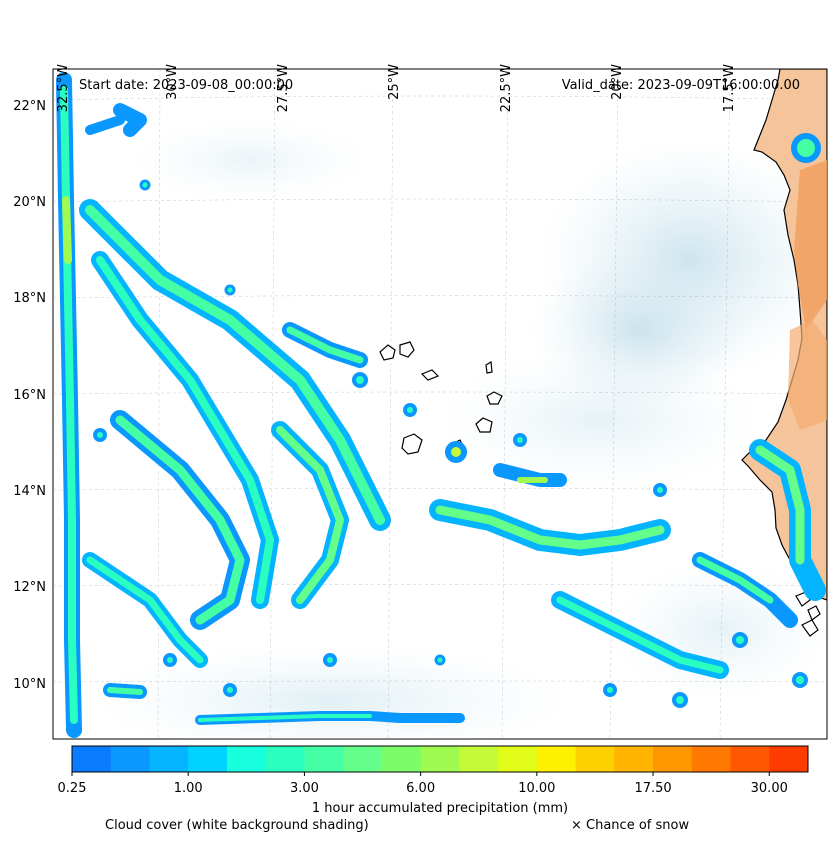  Describe the element at coordinates (63, 88) in the screenshot. I see `lon-tick-label: 32.5°W` at that location.